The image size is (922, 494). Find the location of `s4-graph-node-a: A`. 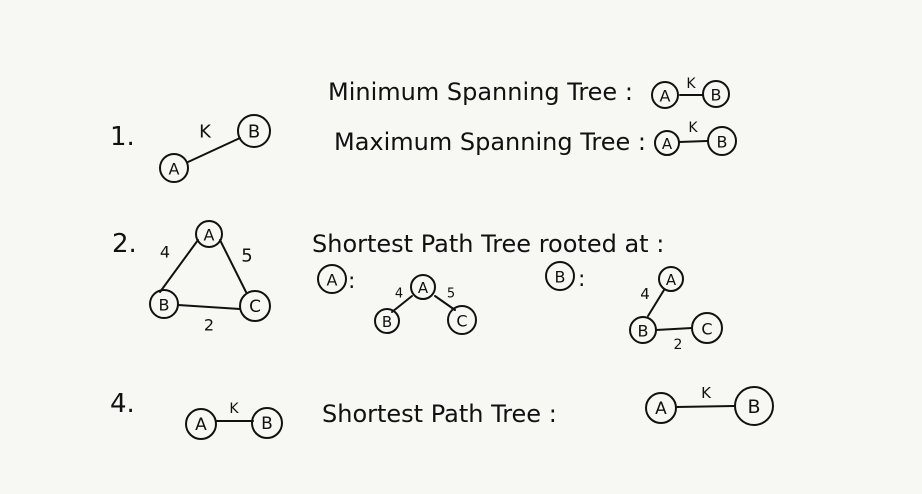

s4-graph-node-a: A is located at coordinates (201, 424).